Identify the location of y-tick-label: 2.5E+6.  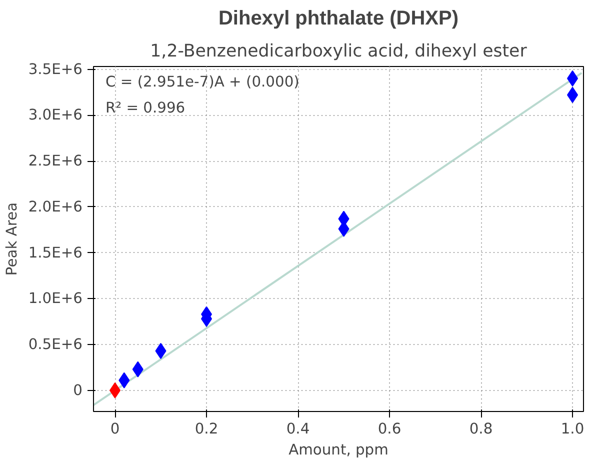
(55, 161).